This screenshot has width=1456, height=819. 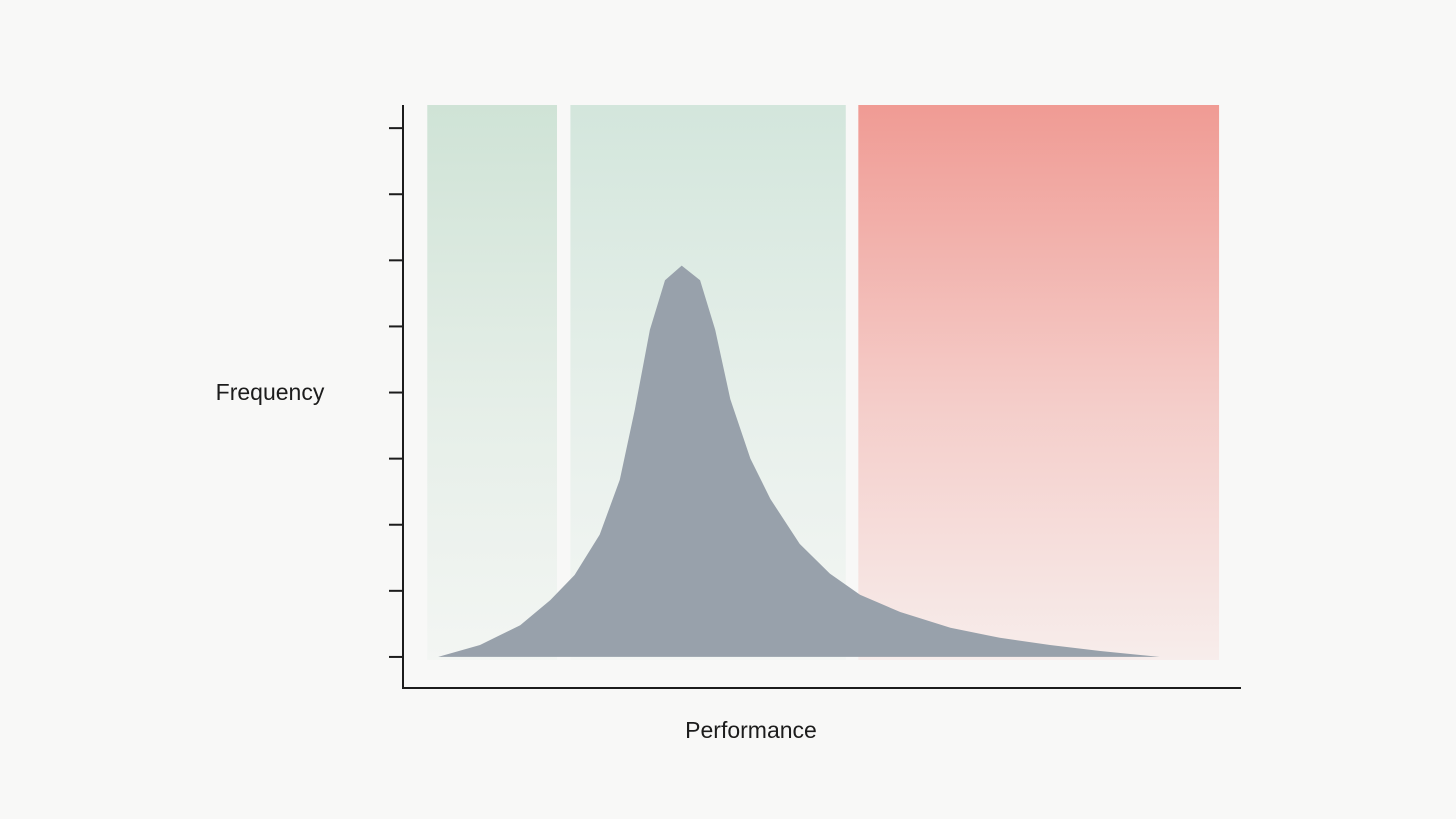 What do you see at coordinates (492, 382) in the screenshot?
I see `region` at bounding box center [492, 382].